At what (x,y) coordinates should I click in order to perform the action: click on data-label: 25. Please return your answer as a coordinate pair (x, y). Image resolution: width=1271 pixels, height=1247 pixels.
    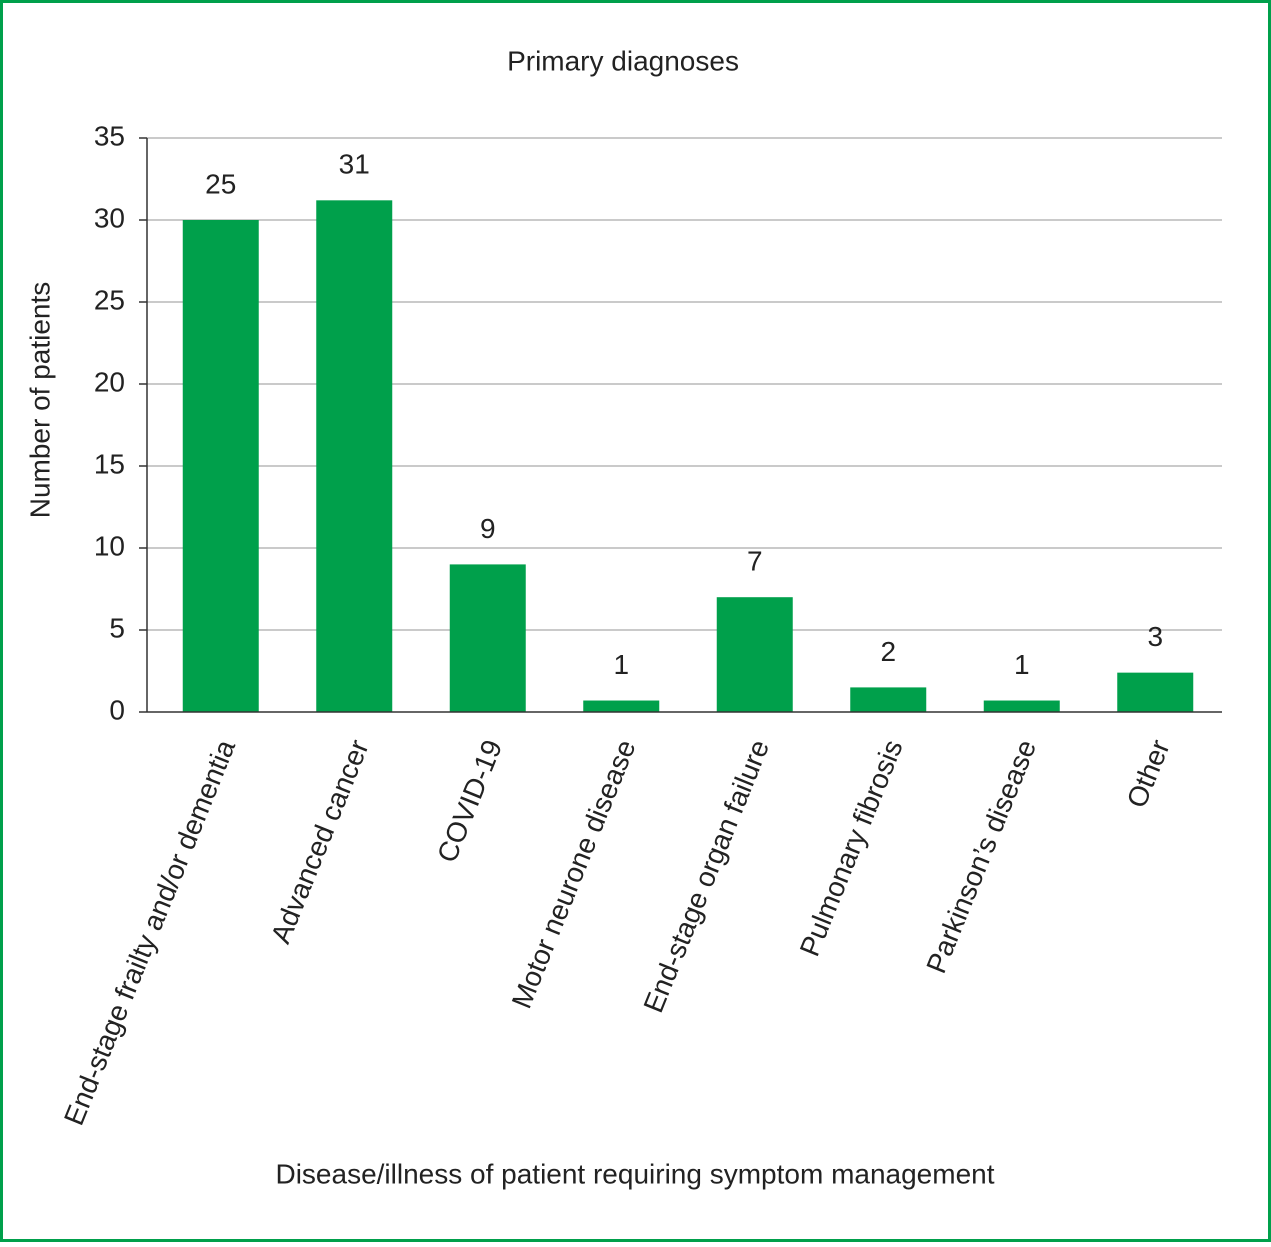
    Looking at the image, I should click on (220, 183).